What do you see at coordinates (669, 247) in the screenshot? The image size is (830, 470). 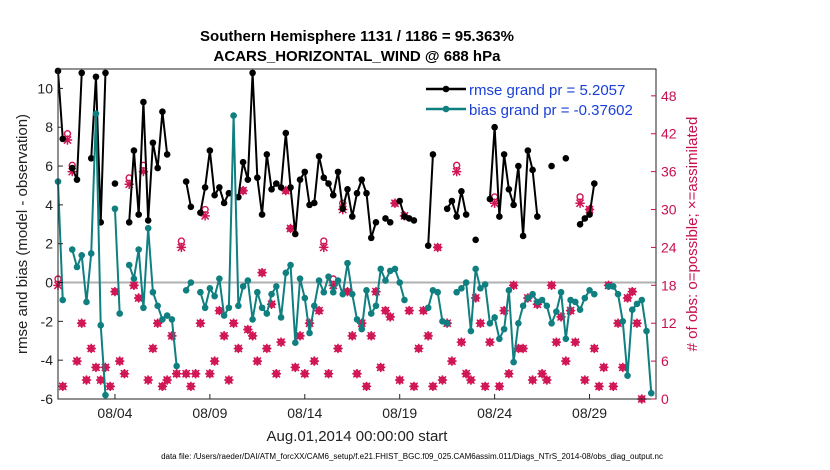 I see `y-right-tick-label-24: 24` at bounding box center [669, 247].